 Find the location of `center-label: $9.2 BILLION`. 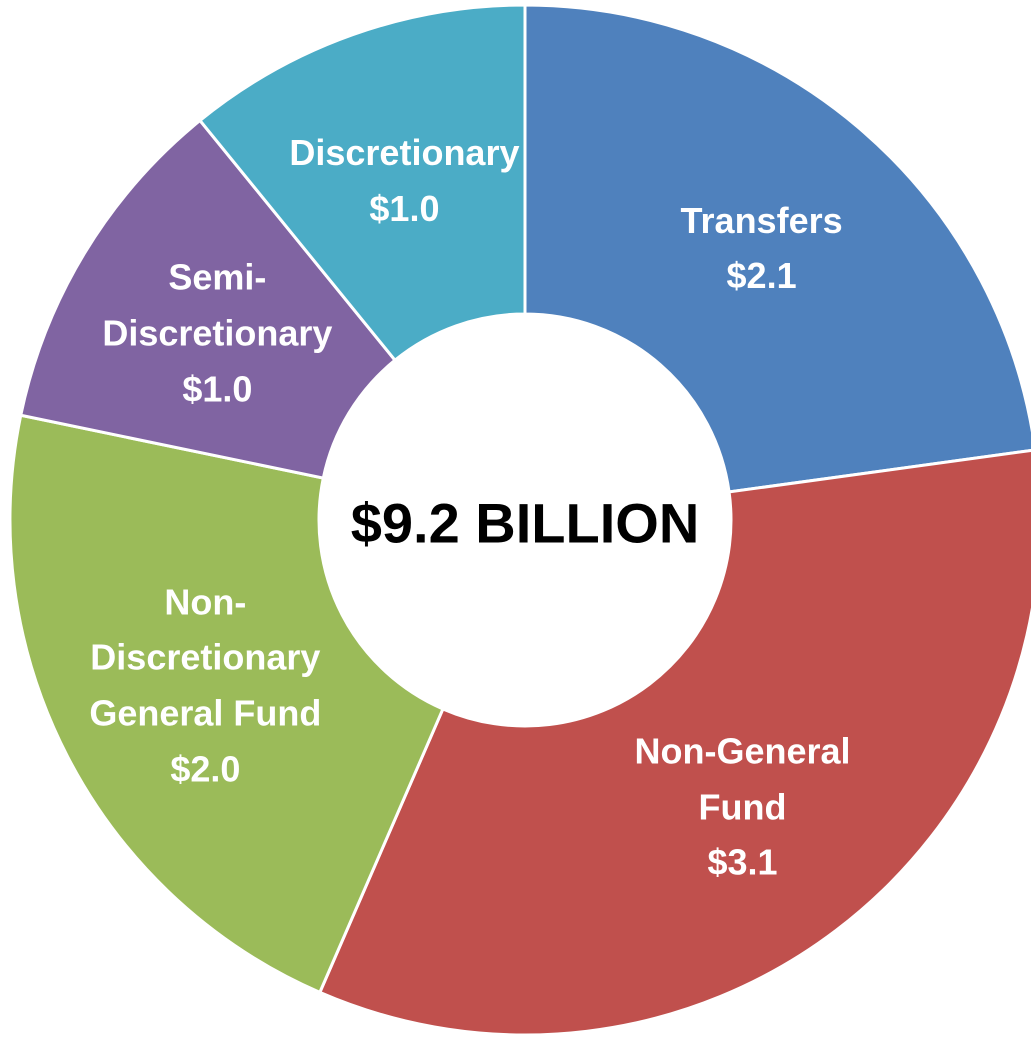

center-label: $9.2 BILLION is located at coordinates (525, 523).